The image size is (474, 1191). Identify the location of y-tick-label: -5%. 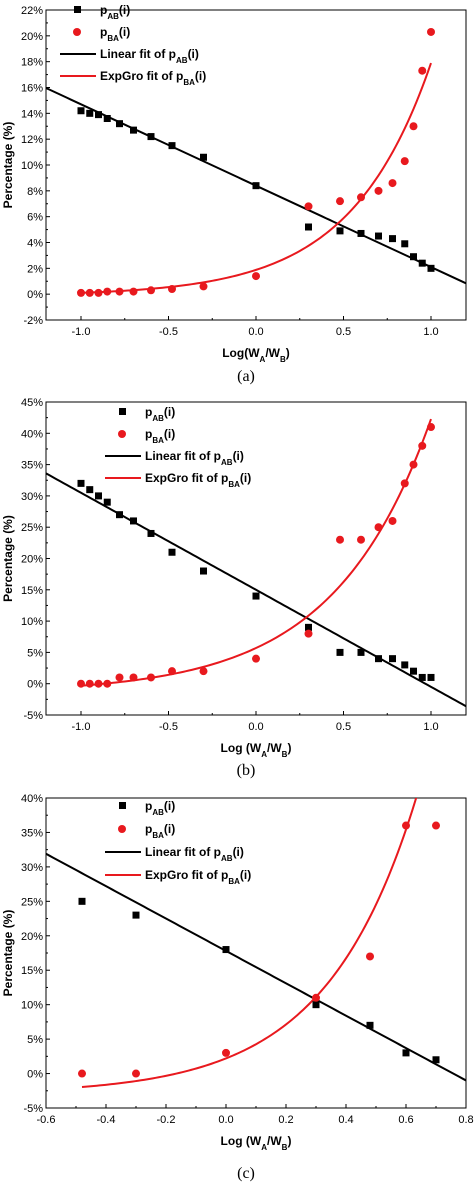
(33, 716).